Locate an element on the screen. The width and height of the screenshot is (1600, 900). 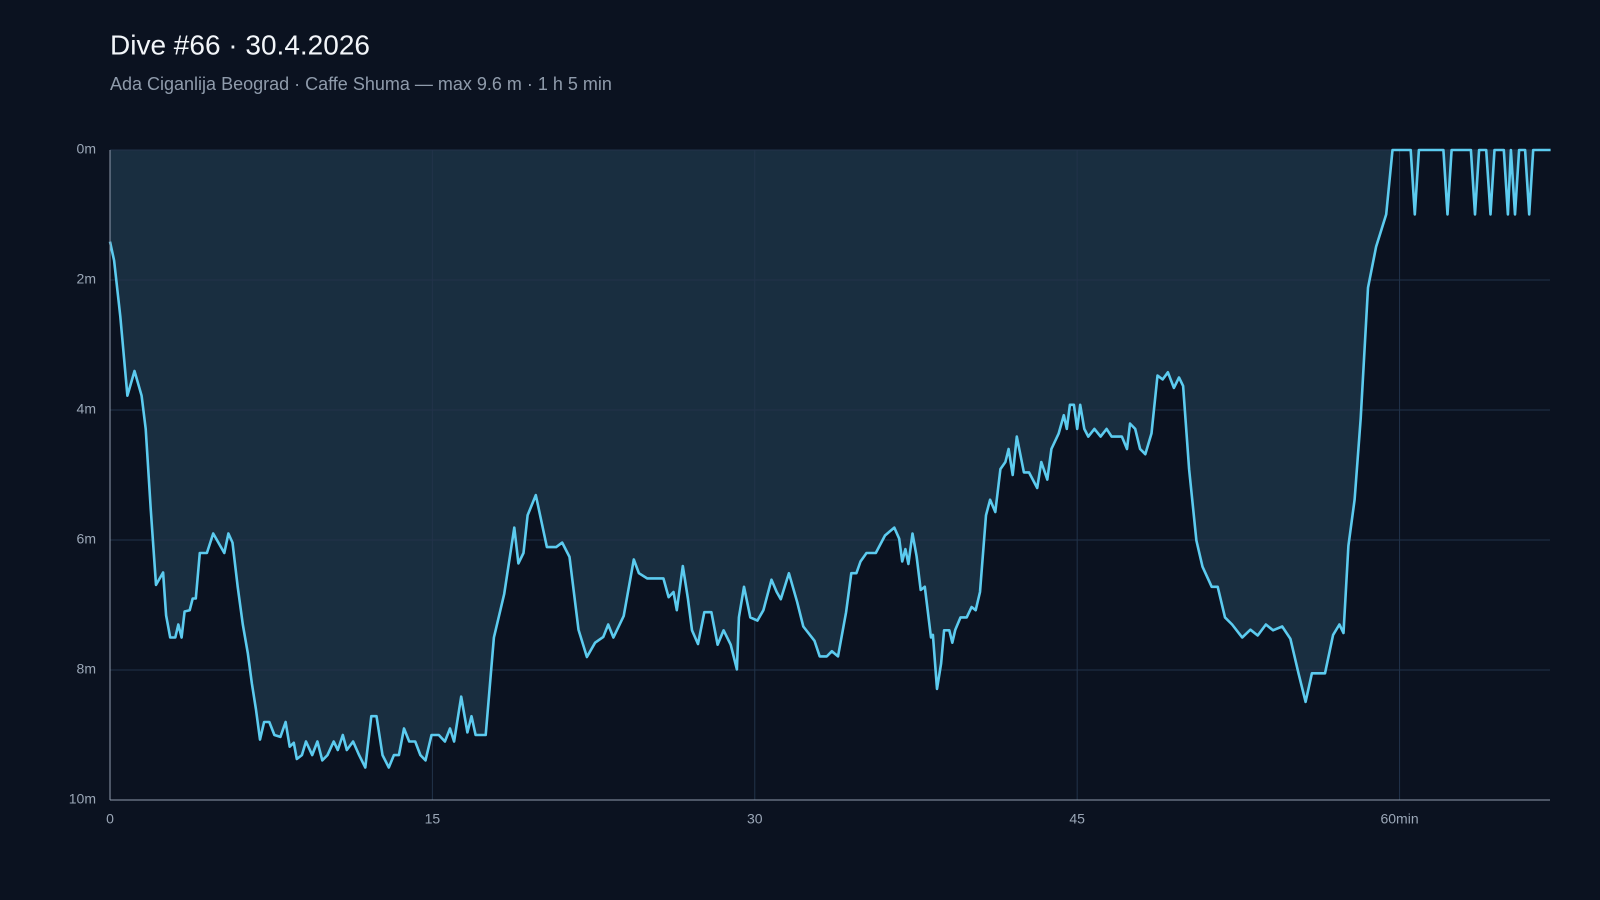
y-tick-label: 4m is located at coordinates (86, 409).